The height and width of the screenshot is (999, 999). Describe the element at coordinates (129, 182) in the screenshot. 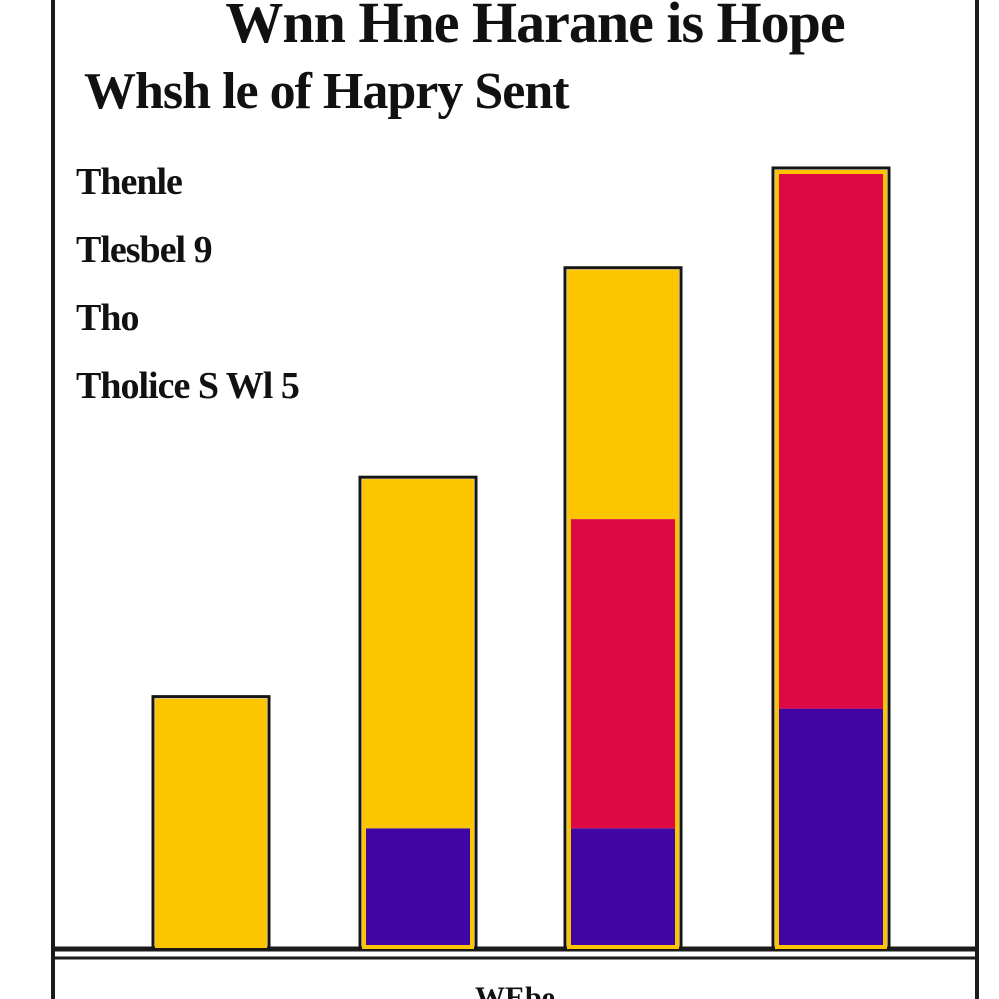

I see `annotation-1: Thenle` at that location.